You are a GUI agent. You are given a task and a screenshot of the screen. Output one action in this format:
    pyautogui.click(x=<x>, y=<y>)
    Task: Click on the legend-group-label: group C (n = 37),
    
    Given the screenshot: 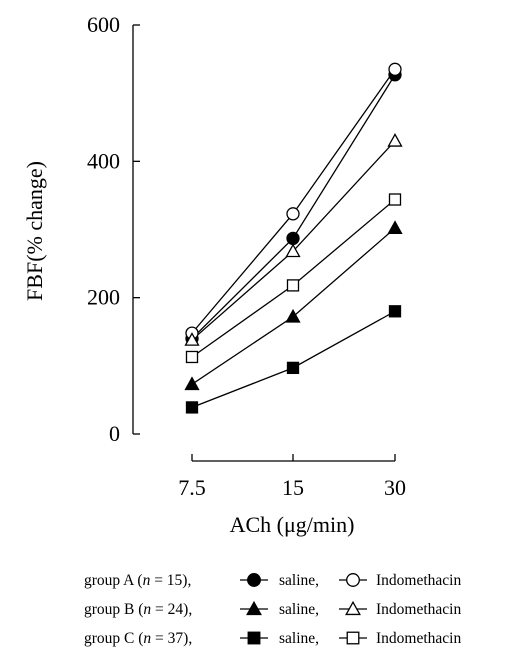 What is the action you would take?
    pyautogui.click(x=138, y=638)
    